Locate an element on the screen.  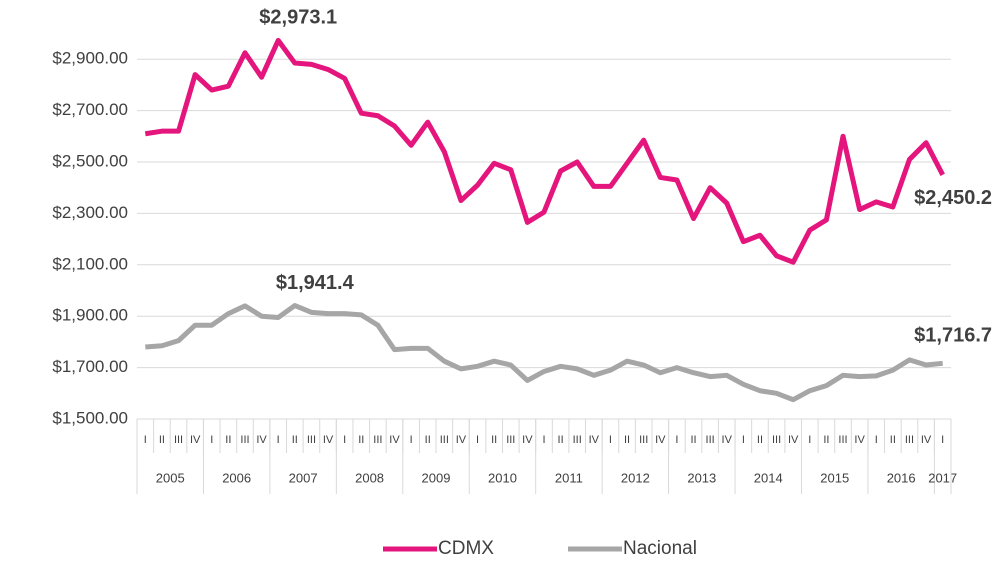
x-group-label: 2016 is located at coordinates (901, 477).